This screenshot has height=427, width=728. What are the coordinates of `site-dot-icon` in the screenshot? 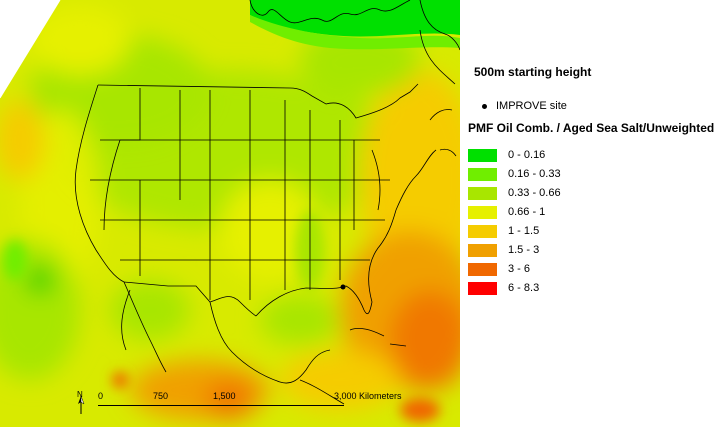 It's located at (484, 106).